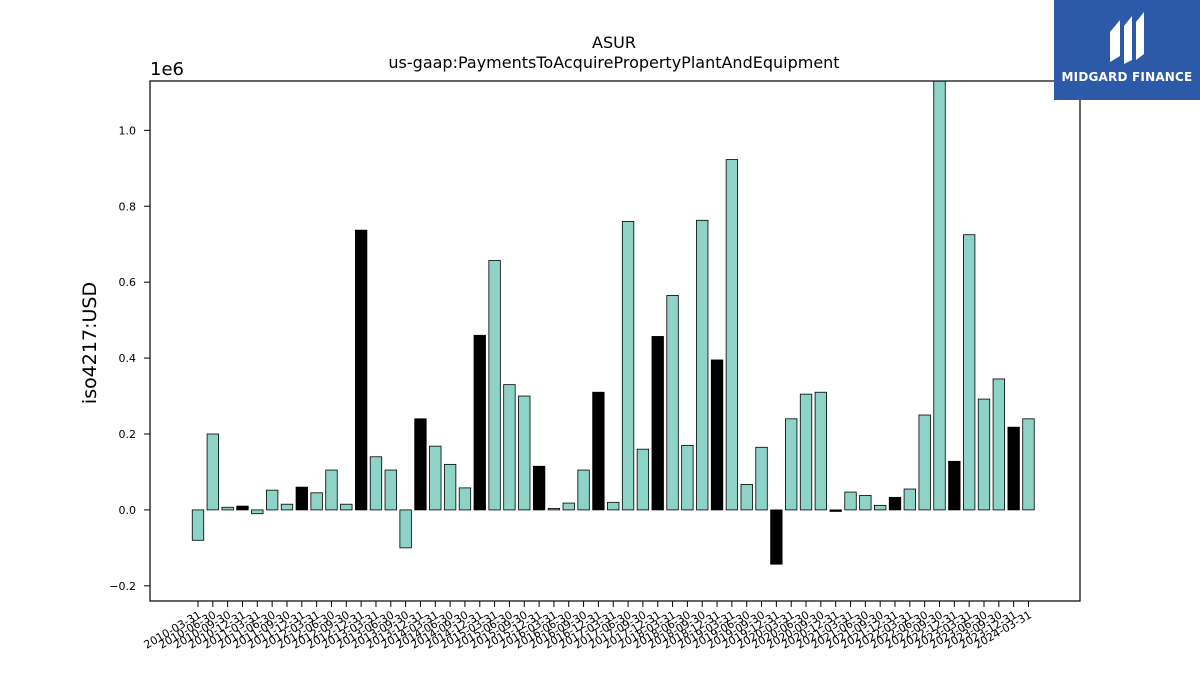  What do you see at coordinates (128, 434) in the screenshot?
I see `y-tick-label: 0.2` at bounding box center [128, 434].